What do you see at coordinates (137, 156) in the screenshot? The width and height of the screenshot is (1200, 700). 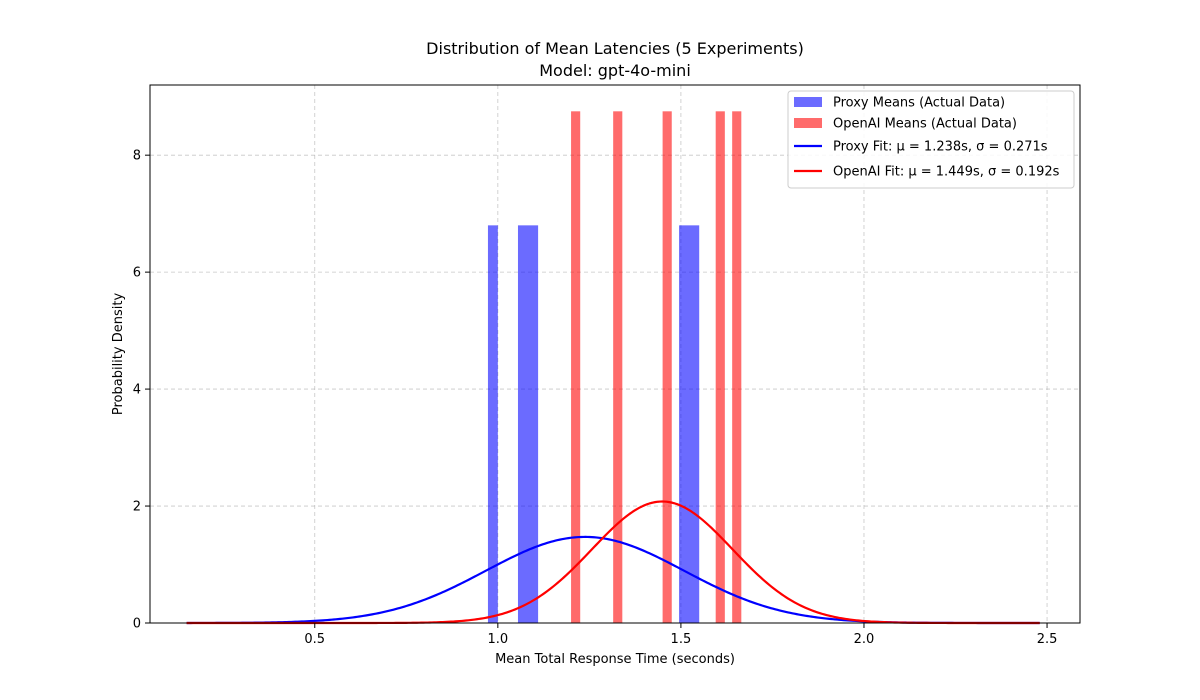 I see `y-tick-label: 8` at bounding box center [137, 156].